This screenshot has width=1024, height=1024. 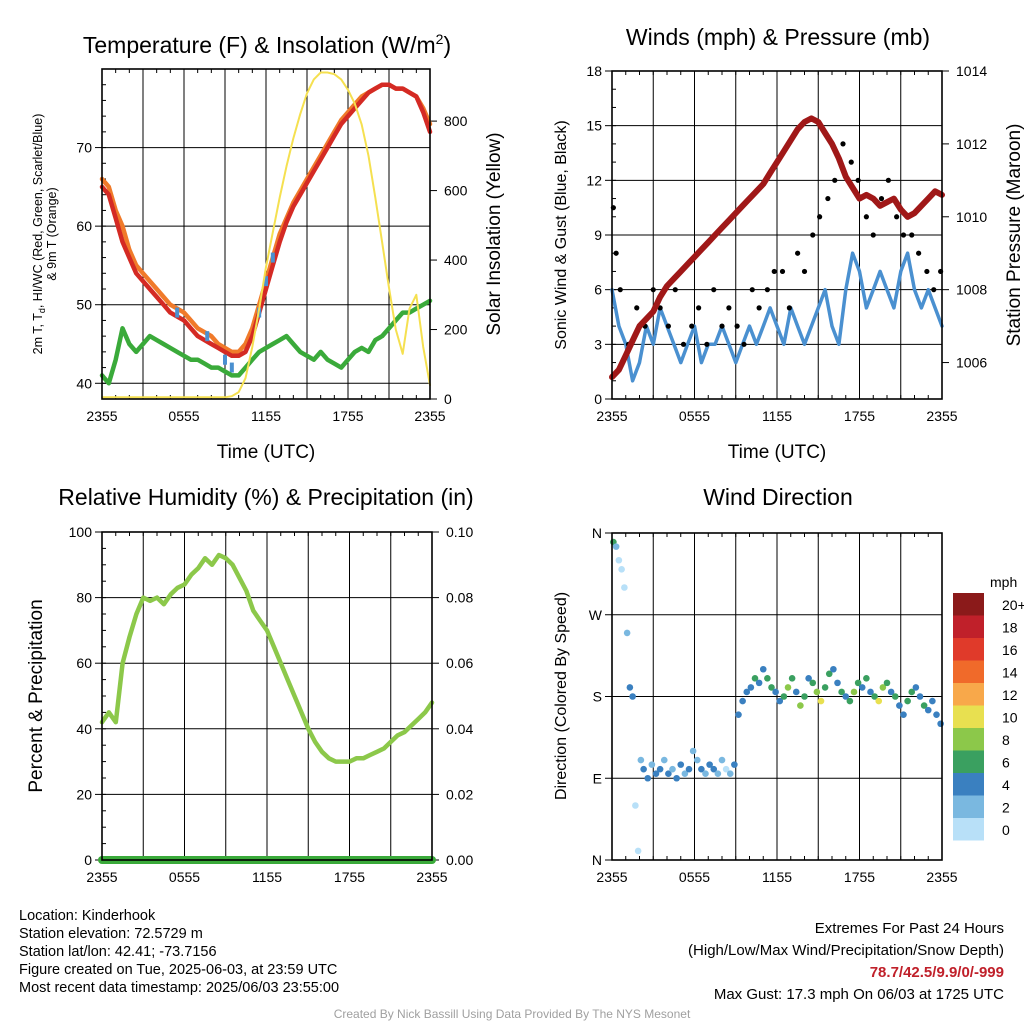 What do you see at coordinates (84, 598) in the screenshot?
I see `y-tick-label: 80` at bounding box center [84, 598].